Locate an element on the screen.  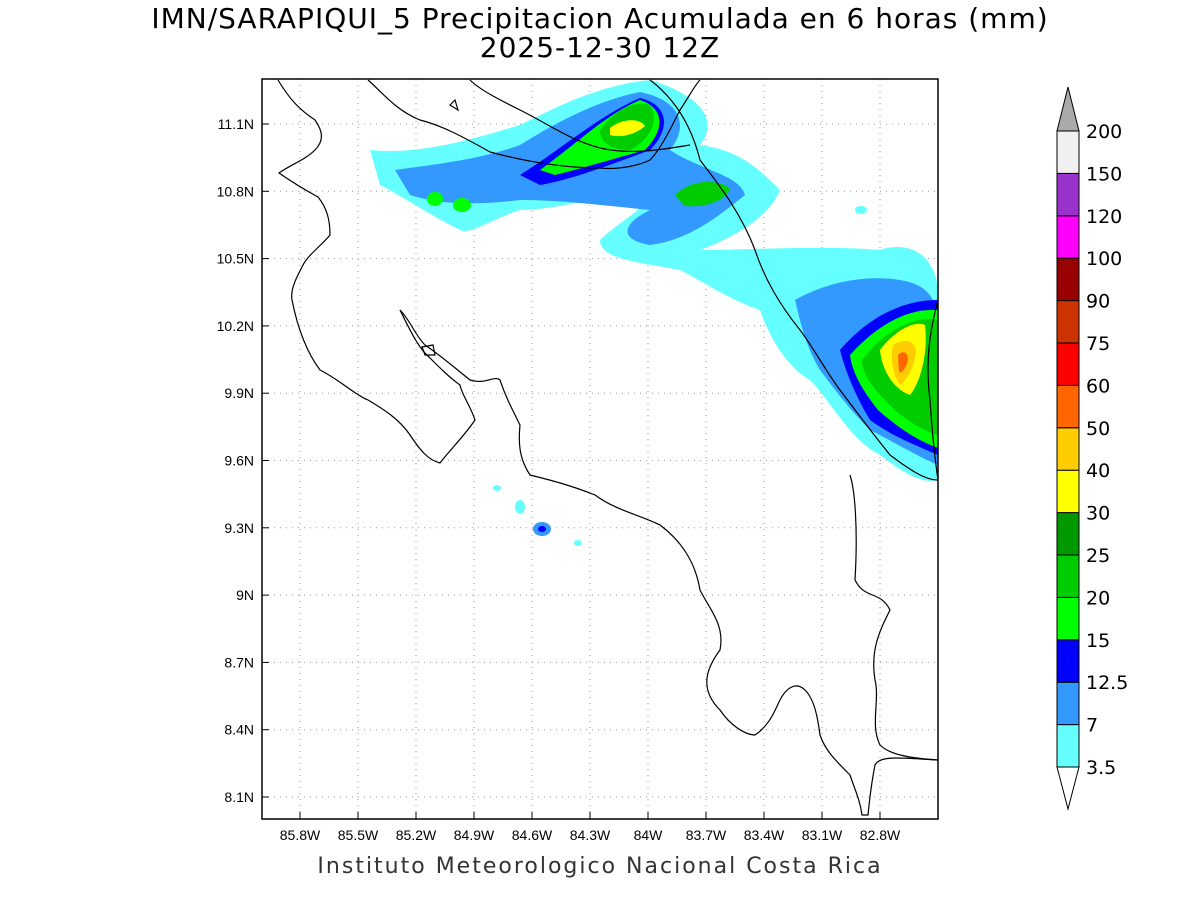
lat-tick-label: 9.6N is located at coordinates (239, 461).